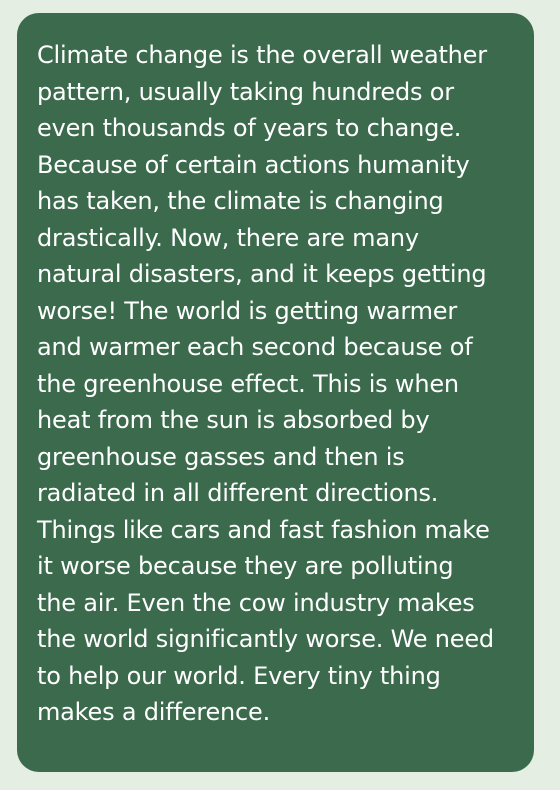 Image resolution: width=560 pixels, height=790 pixels. I want to click on paragraph-line: natural disasters, and it keeps getting, so click(262, 274).